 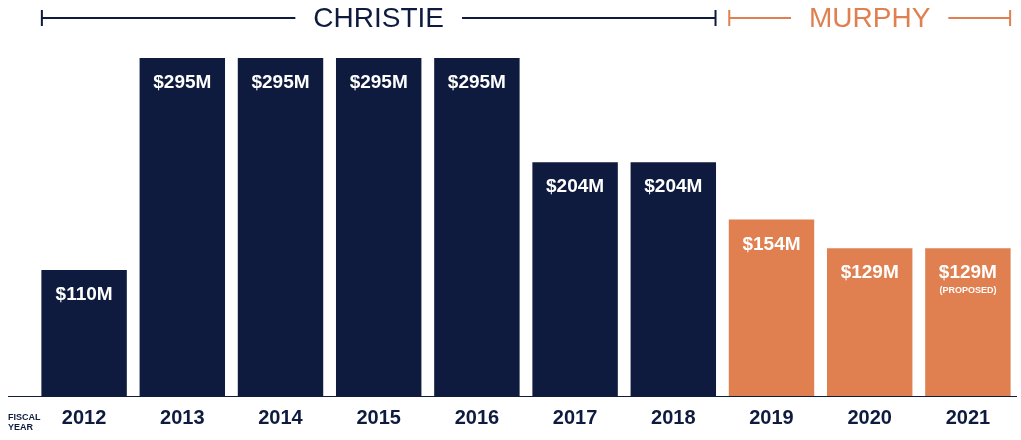 What do you see at coordinates (967, 278) in the screenshot?
I see `data-label: $129M (PROPOSED)` at bounding box center [967, 278].